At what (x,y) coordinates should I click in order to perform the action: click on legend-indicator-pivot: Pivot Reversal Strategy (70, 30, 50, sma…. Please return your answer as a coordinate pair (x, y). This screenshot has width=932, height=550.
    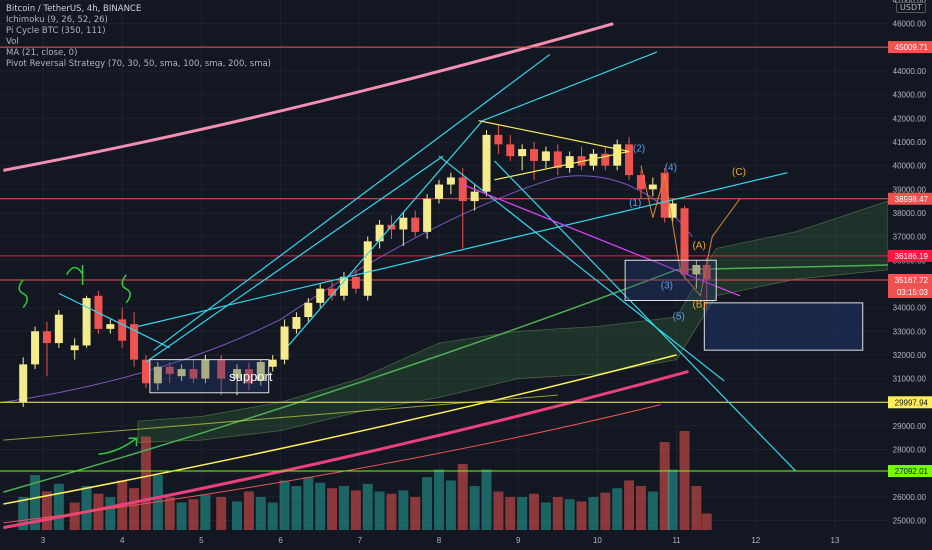
    Looking at the image, I should click on (139, 64).